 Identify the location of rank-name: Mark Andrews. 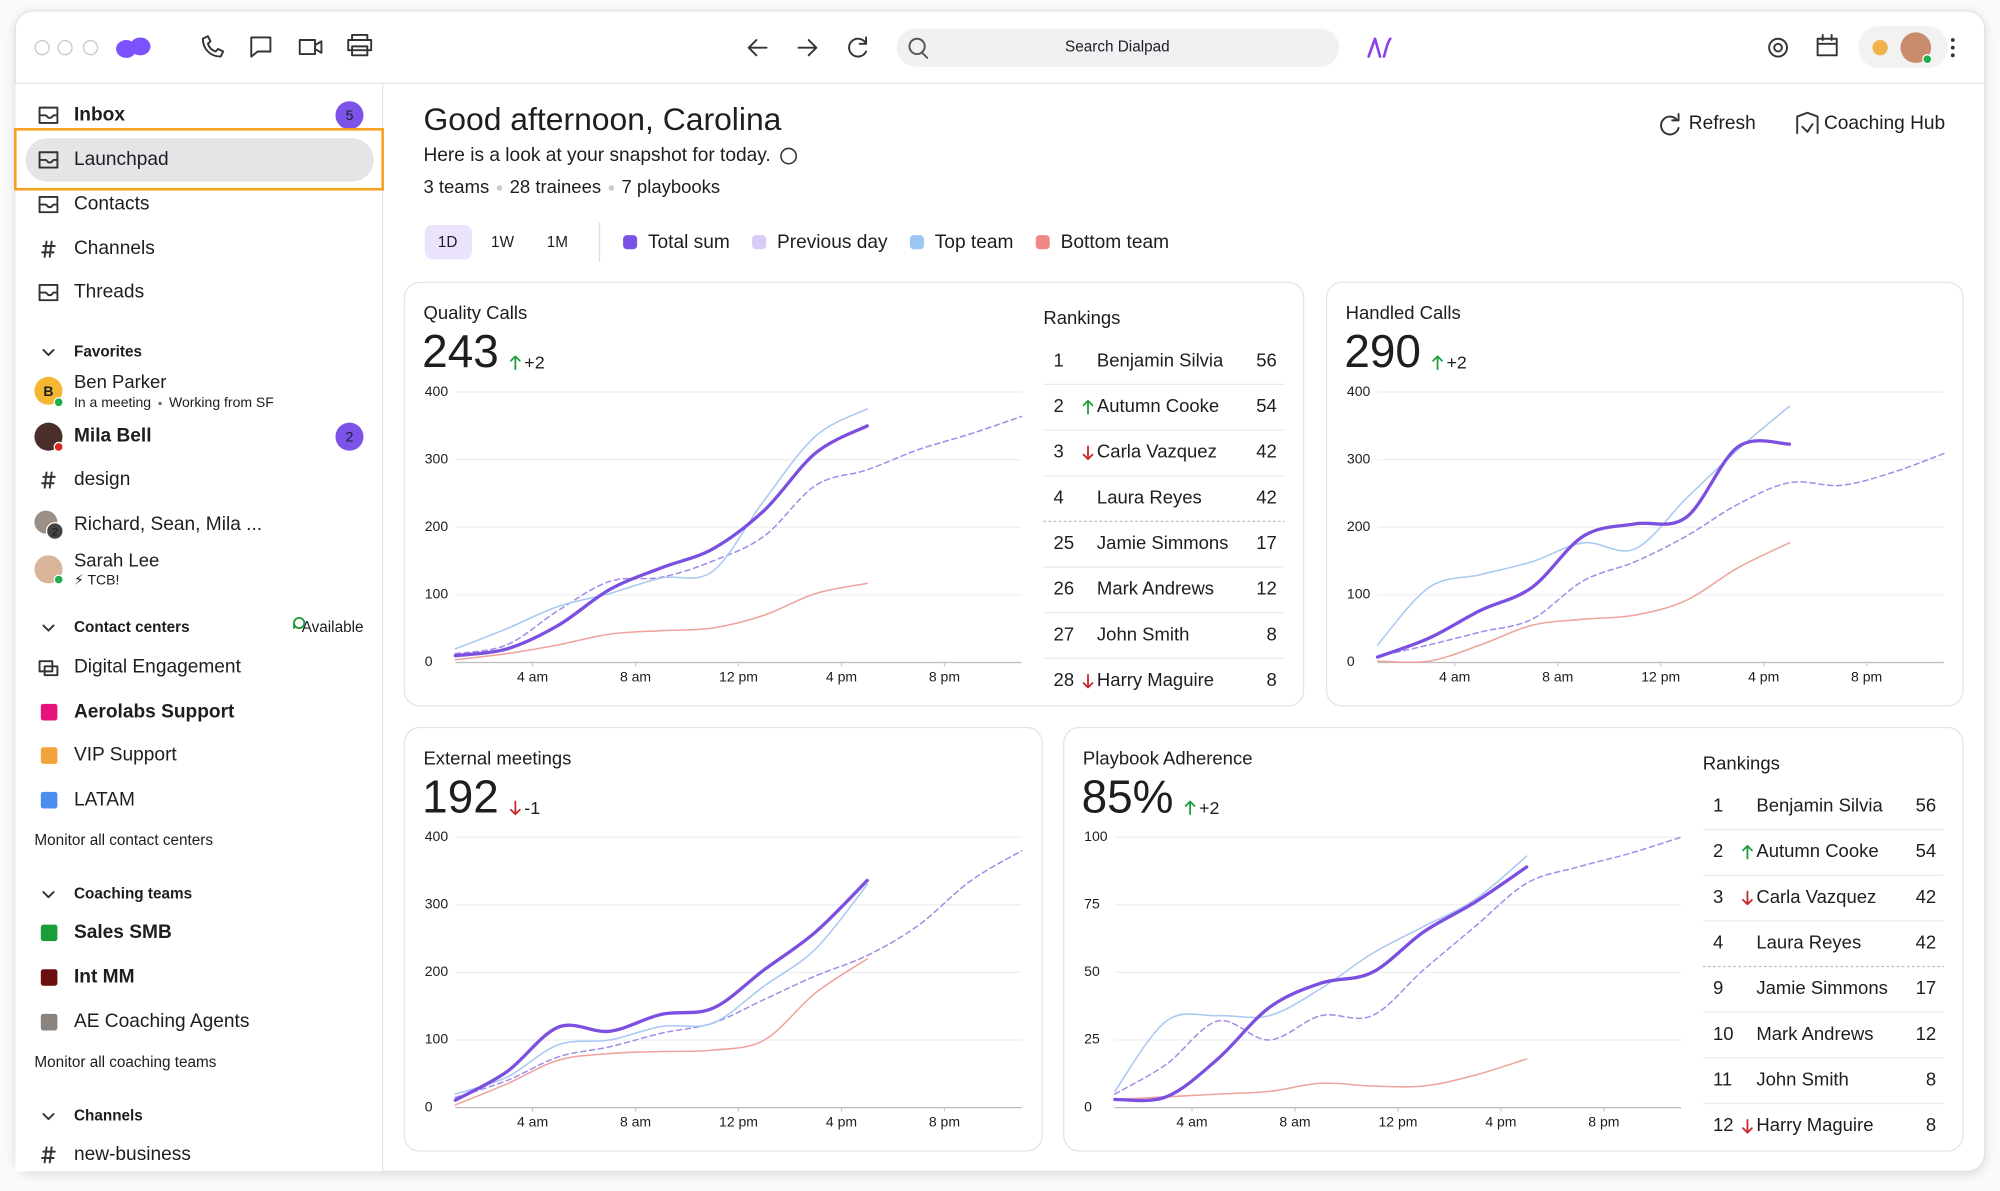
(1814, 1033).